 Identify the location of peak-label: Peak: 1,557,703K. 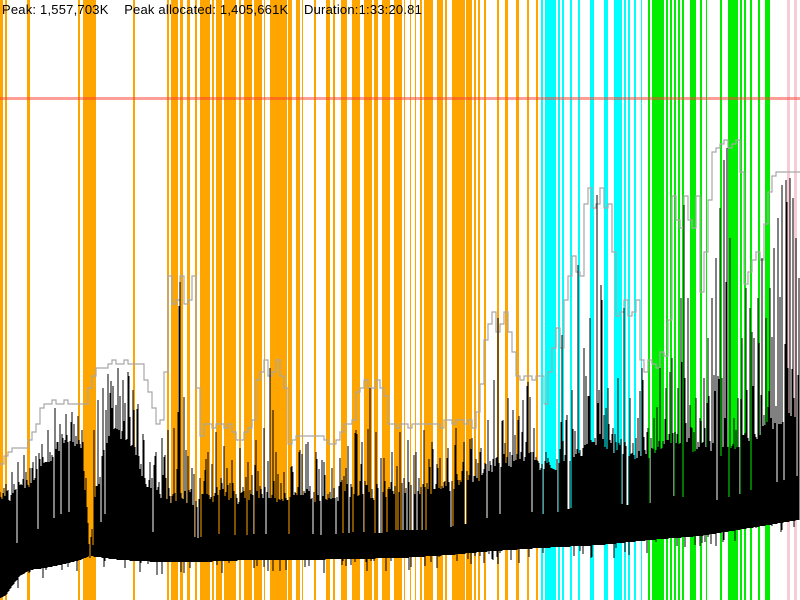
(55, 9).